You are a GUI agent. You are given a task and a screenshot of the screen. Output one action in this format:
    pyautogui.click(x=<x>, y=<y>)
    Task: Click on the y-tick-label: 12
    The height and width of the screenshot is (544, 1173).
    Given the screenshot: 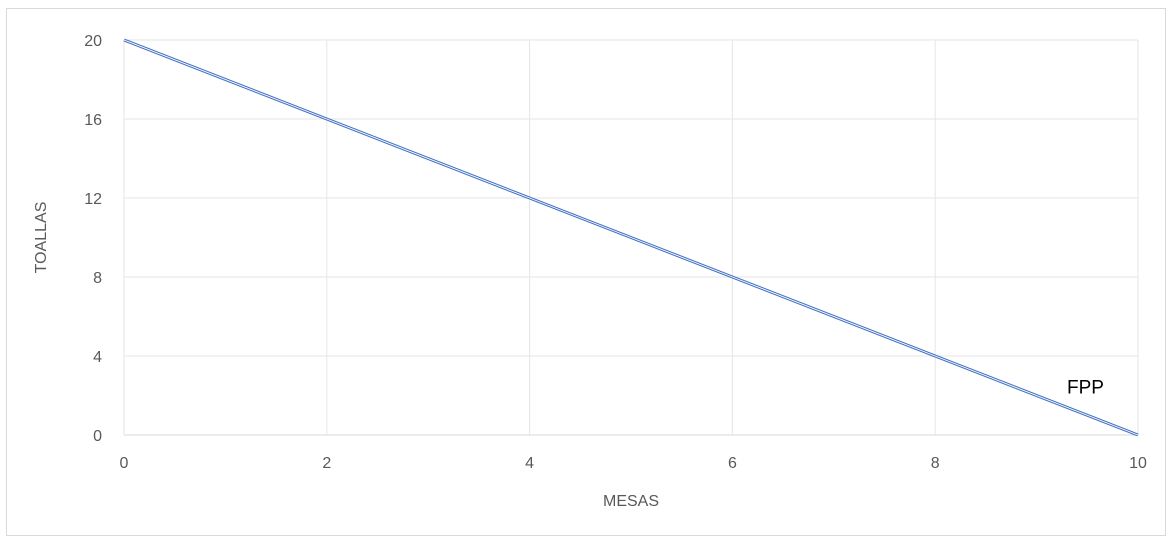 What is the action you would take?
    pyautogui.click(x=93, y=199)
    